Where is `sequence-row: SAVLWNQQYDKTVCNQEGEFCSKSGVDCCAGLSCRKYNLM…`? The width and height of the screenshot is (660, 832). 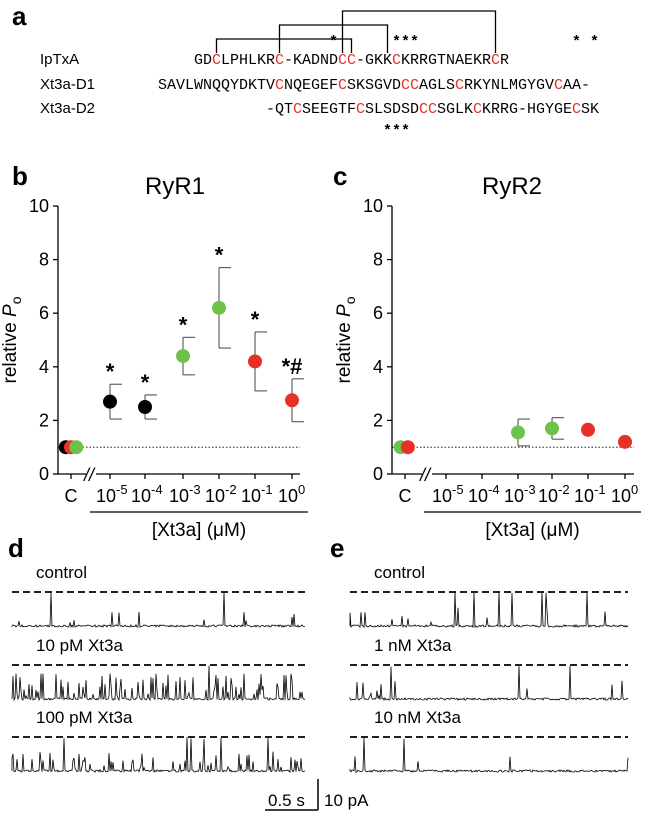 sequence-row: SAVLWNQQYDKTVCNQEGEFCSKSGVDCCAGLSCRKYNLM… is located at coordinates (374, 85).